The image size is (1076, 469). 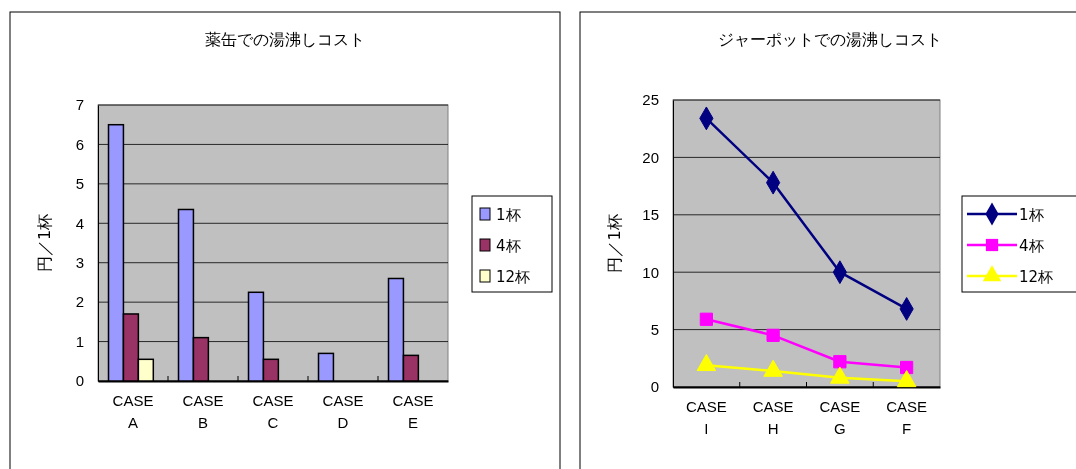 What do you see at coordinates (706, 417) in the screenshot?
I see `x-tick-label: CASE I` at bounding box center [706, 417].